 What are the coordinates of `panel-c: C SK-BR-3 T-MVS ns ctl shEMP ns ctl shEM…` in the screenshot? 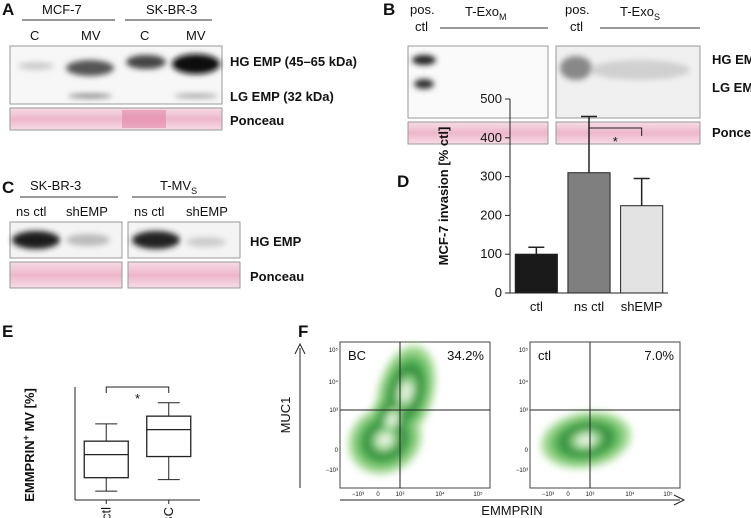 It's located at (153, 233).